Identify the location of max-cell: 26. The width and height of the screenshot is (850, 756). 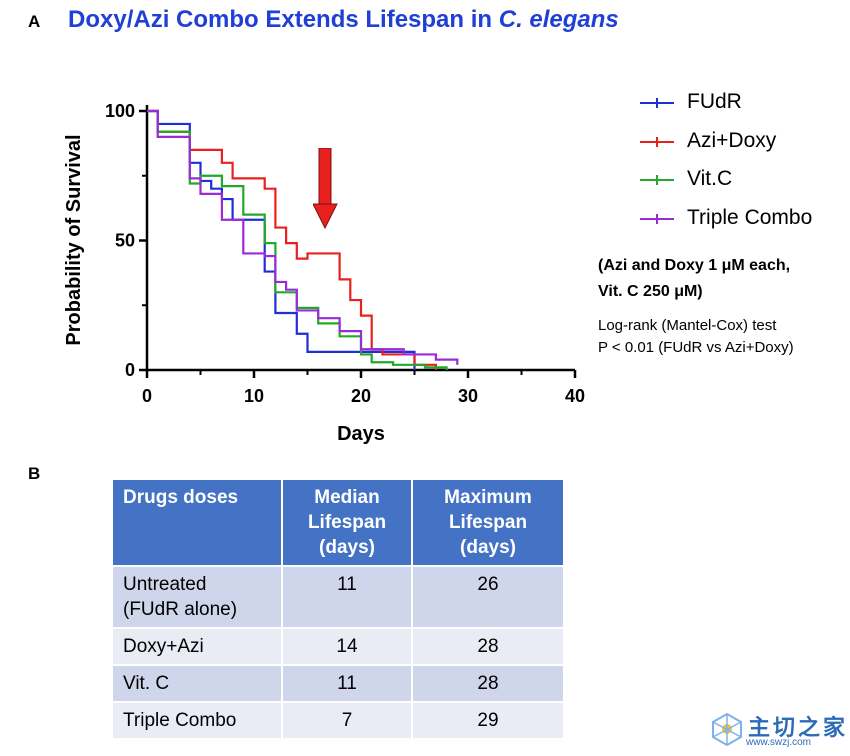
(488, 597).